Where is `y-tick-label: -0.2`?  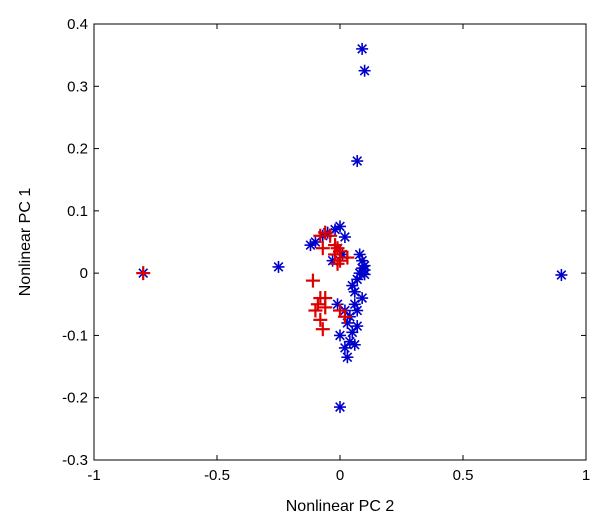
y-tick-label: -0.2 is located at coordinates (75, 398).